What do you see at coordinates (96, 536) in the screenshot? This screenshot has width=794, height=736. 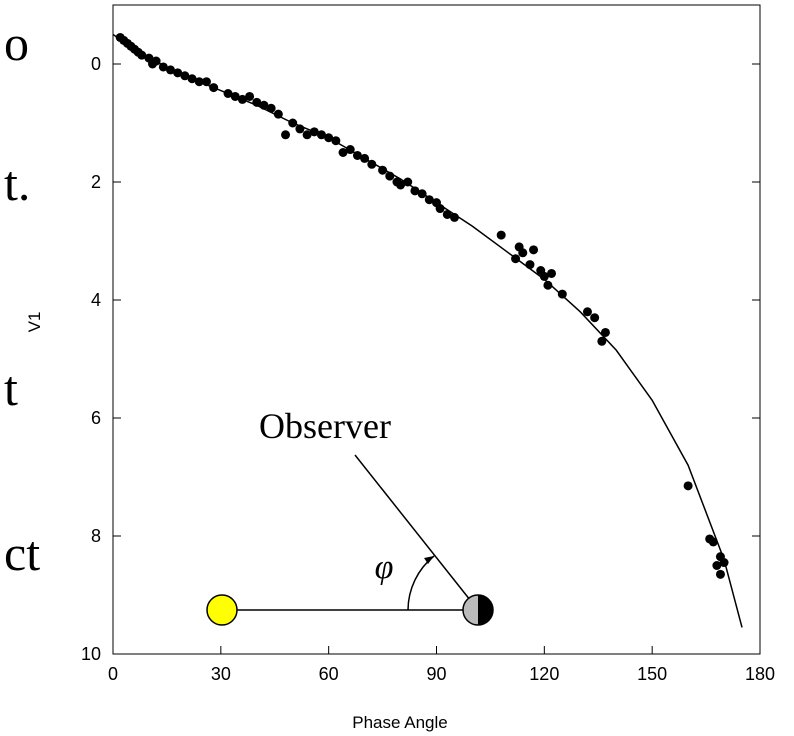 I see `y-tick-label: 8` at bounding box center [96, 536].